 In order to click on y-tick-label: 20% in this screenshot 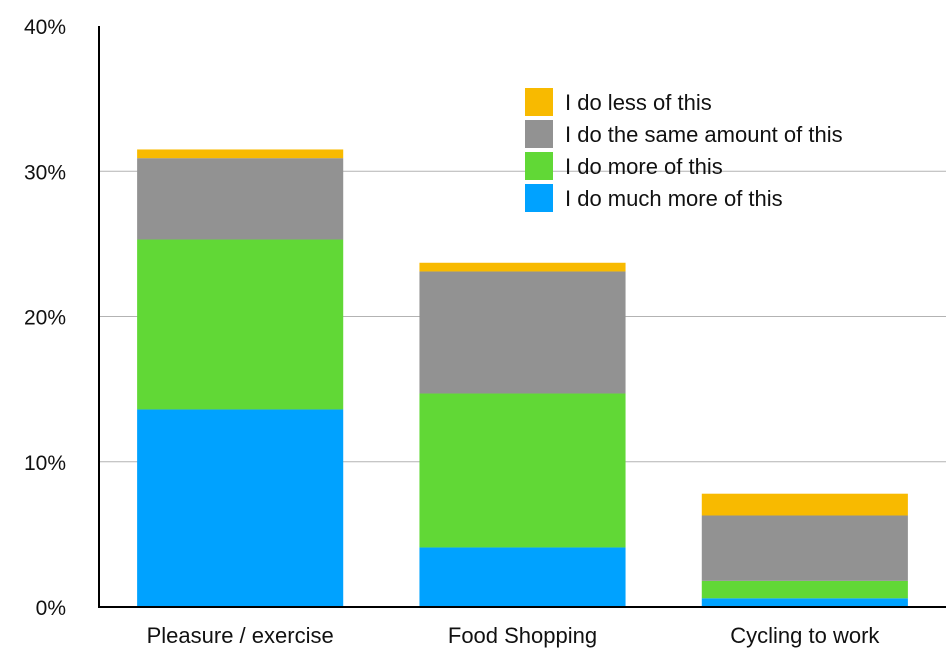, I will do `click(45, 318)`.